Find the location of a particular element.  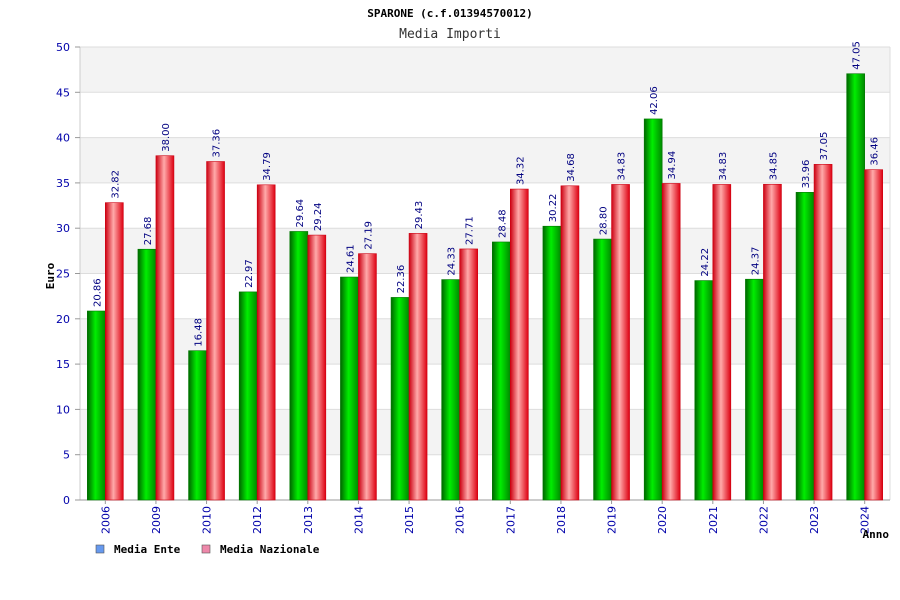

data-label: 29.43 is located at coordinates (419, 215).